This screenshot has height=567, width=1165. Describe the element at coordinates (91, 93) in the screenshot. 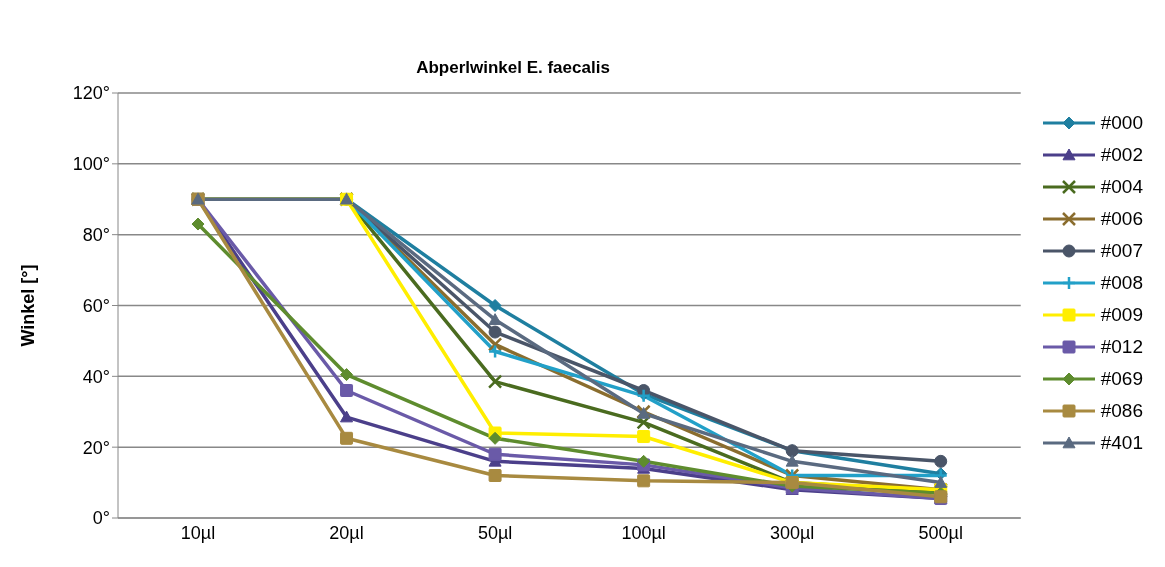

I see `y-tick-label: 120°` at that location.